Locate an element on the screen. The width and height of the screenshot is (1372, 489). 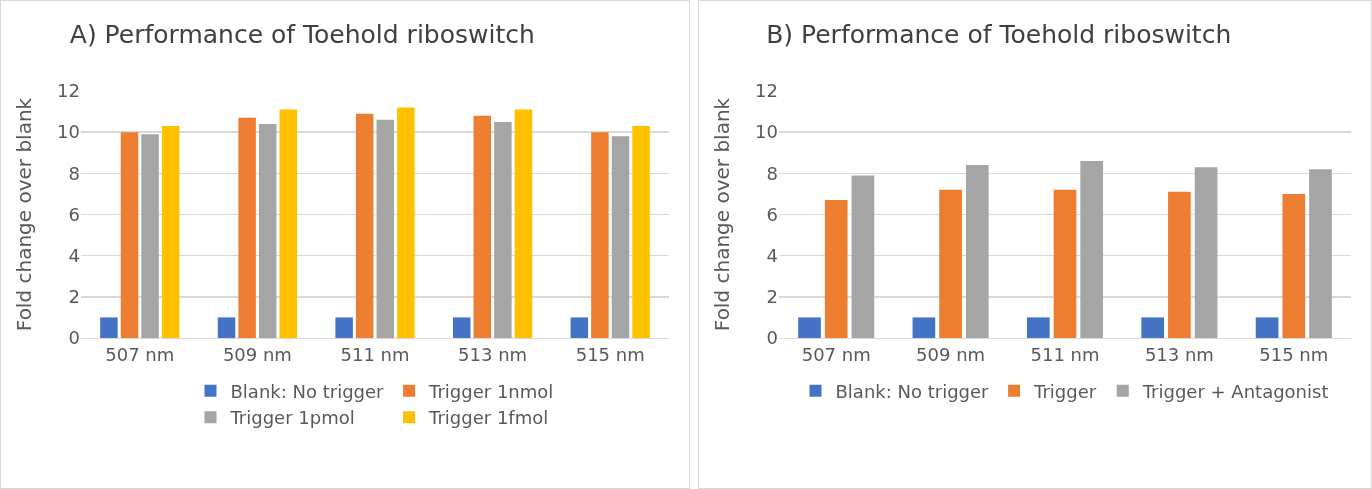
legend-label: Trigger 1fmol is located at coordinates (488, 418).